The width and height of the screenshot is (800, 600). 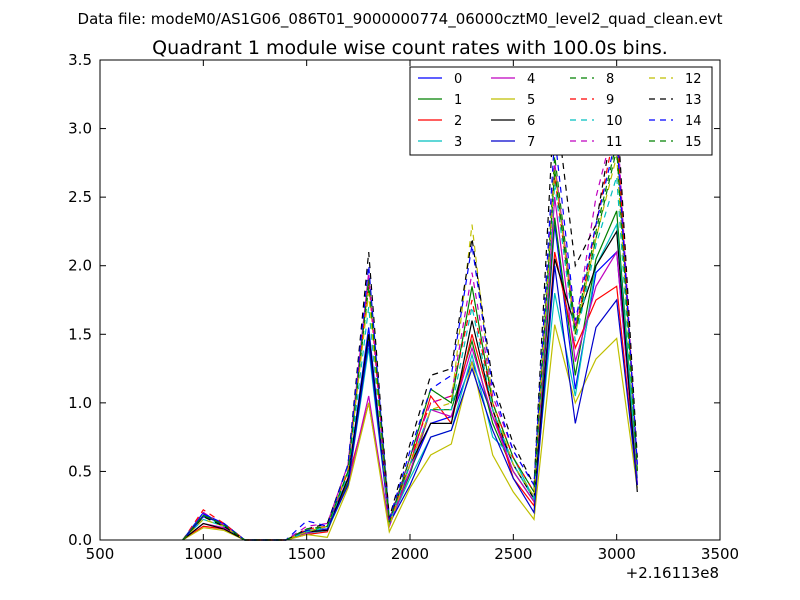 What do you see at coordinates (561, 111) in the screenshot?
I see `legend-frame` at bounding box center [561, 111].